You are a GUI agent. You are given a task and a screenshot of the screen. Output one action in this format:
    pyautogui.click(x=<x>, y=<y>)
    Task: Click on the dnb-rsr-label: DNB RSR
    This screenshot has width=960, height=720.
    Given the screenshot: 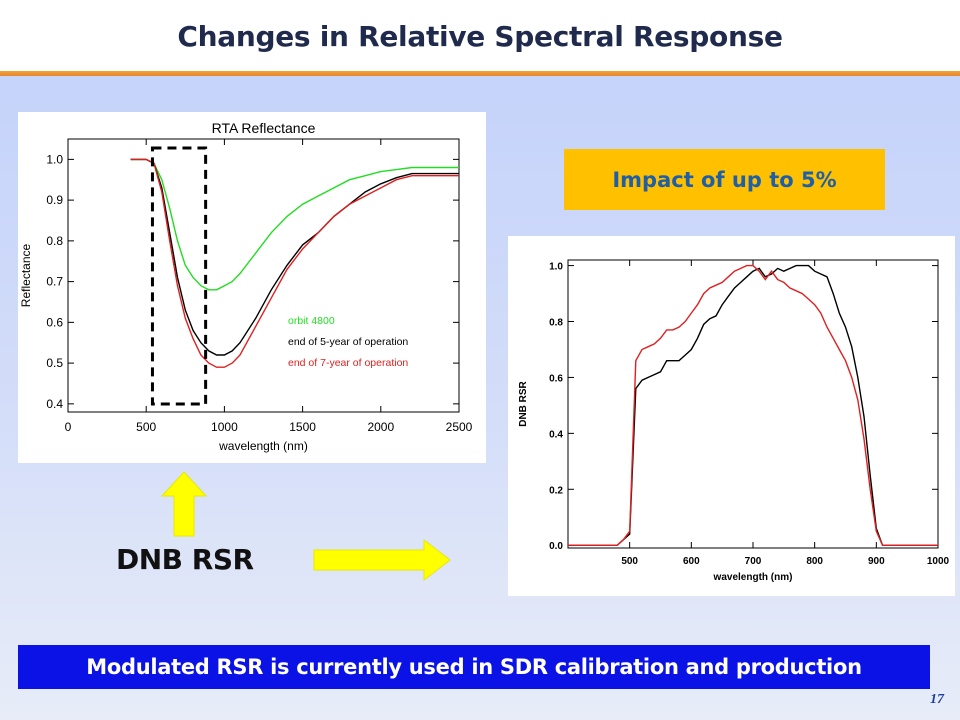 What is the action you would take?
    pyautogui.click(x=185, y=559)
    